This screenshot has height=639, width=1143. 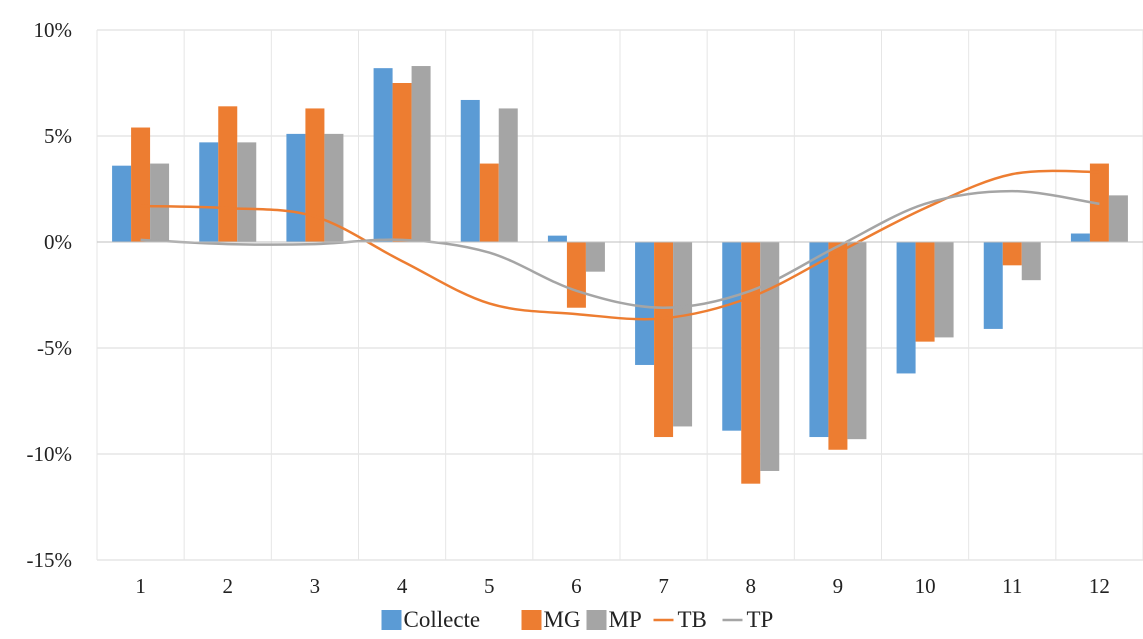 What do you see at coordinates (489, 586) in the screenshot?
I see `x-tick-label: 5` at bounding box center [489, 586].